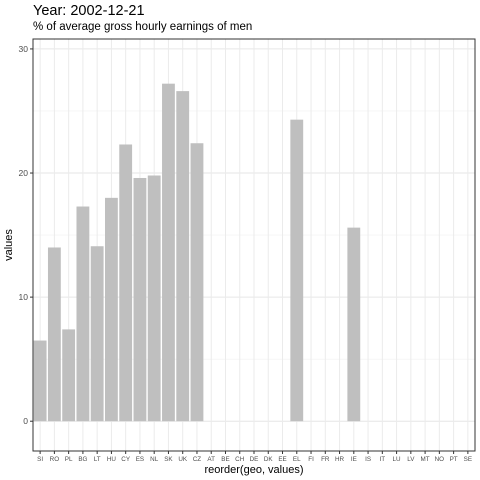 This screenshot has height=480, width=480. I want to click on y-tick-label: 10, so click(24, 297).